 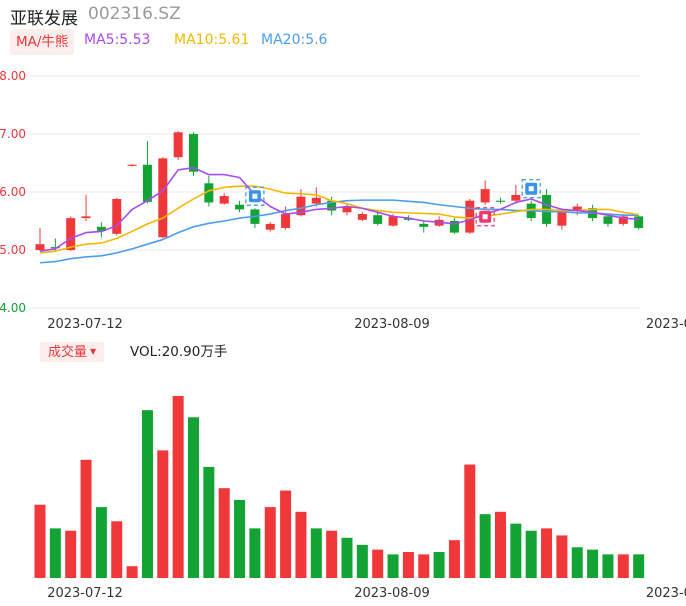 What do you see at coordinates (85, 593) in the screenshot?
I see `volume-date-label: 2023-07-12` at bounding box center [85, 593].